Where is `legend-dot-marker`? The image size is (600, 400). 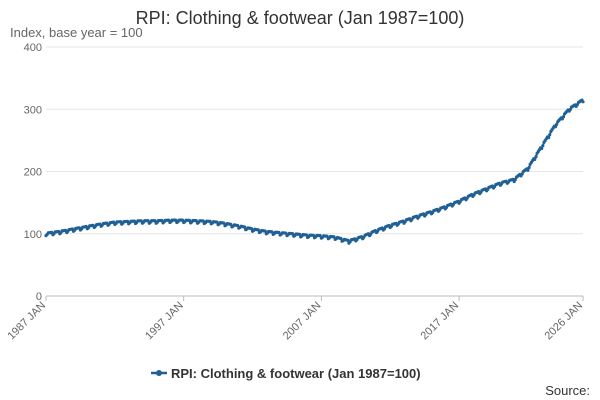
legend-dot-marker is located at coordinates (159, 373).